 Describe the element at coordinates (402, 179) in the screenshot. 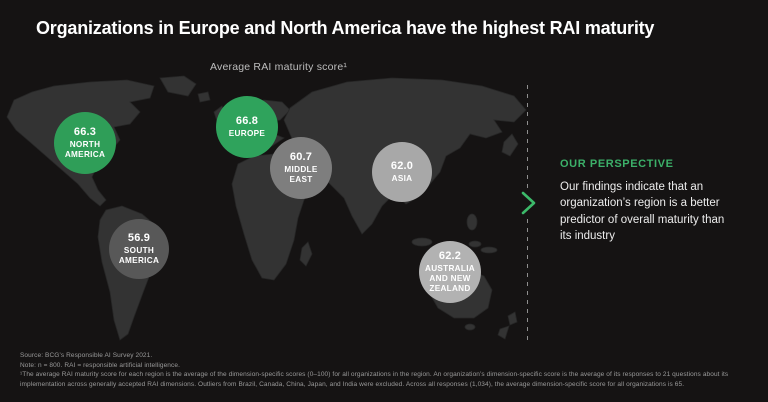

I see `region-label: ASIA` at that location.